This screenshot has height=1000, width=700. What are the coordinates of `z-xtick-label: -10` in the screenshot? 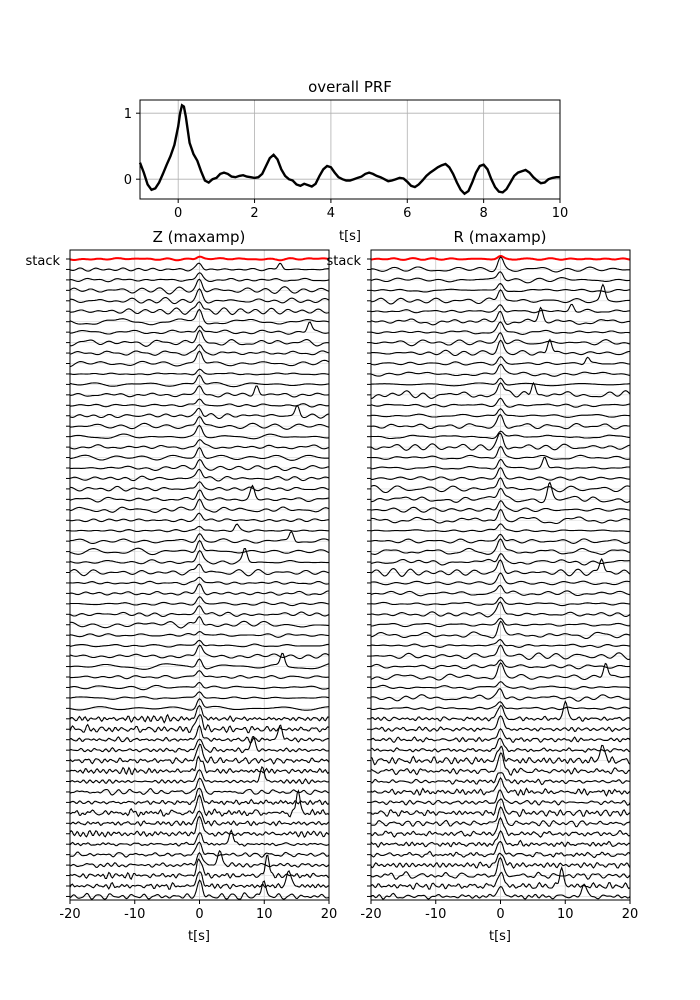 It's located at (134, 914).